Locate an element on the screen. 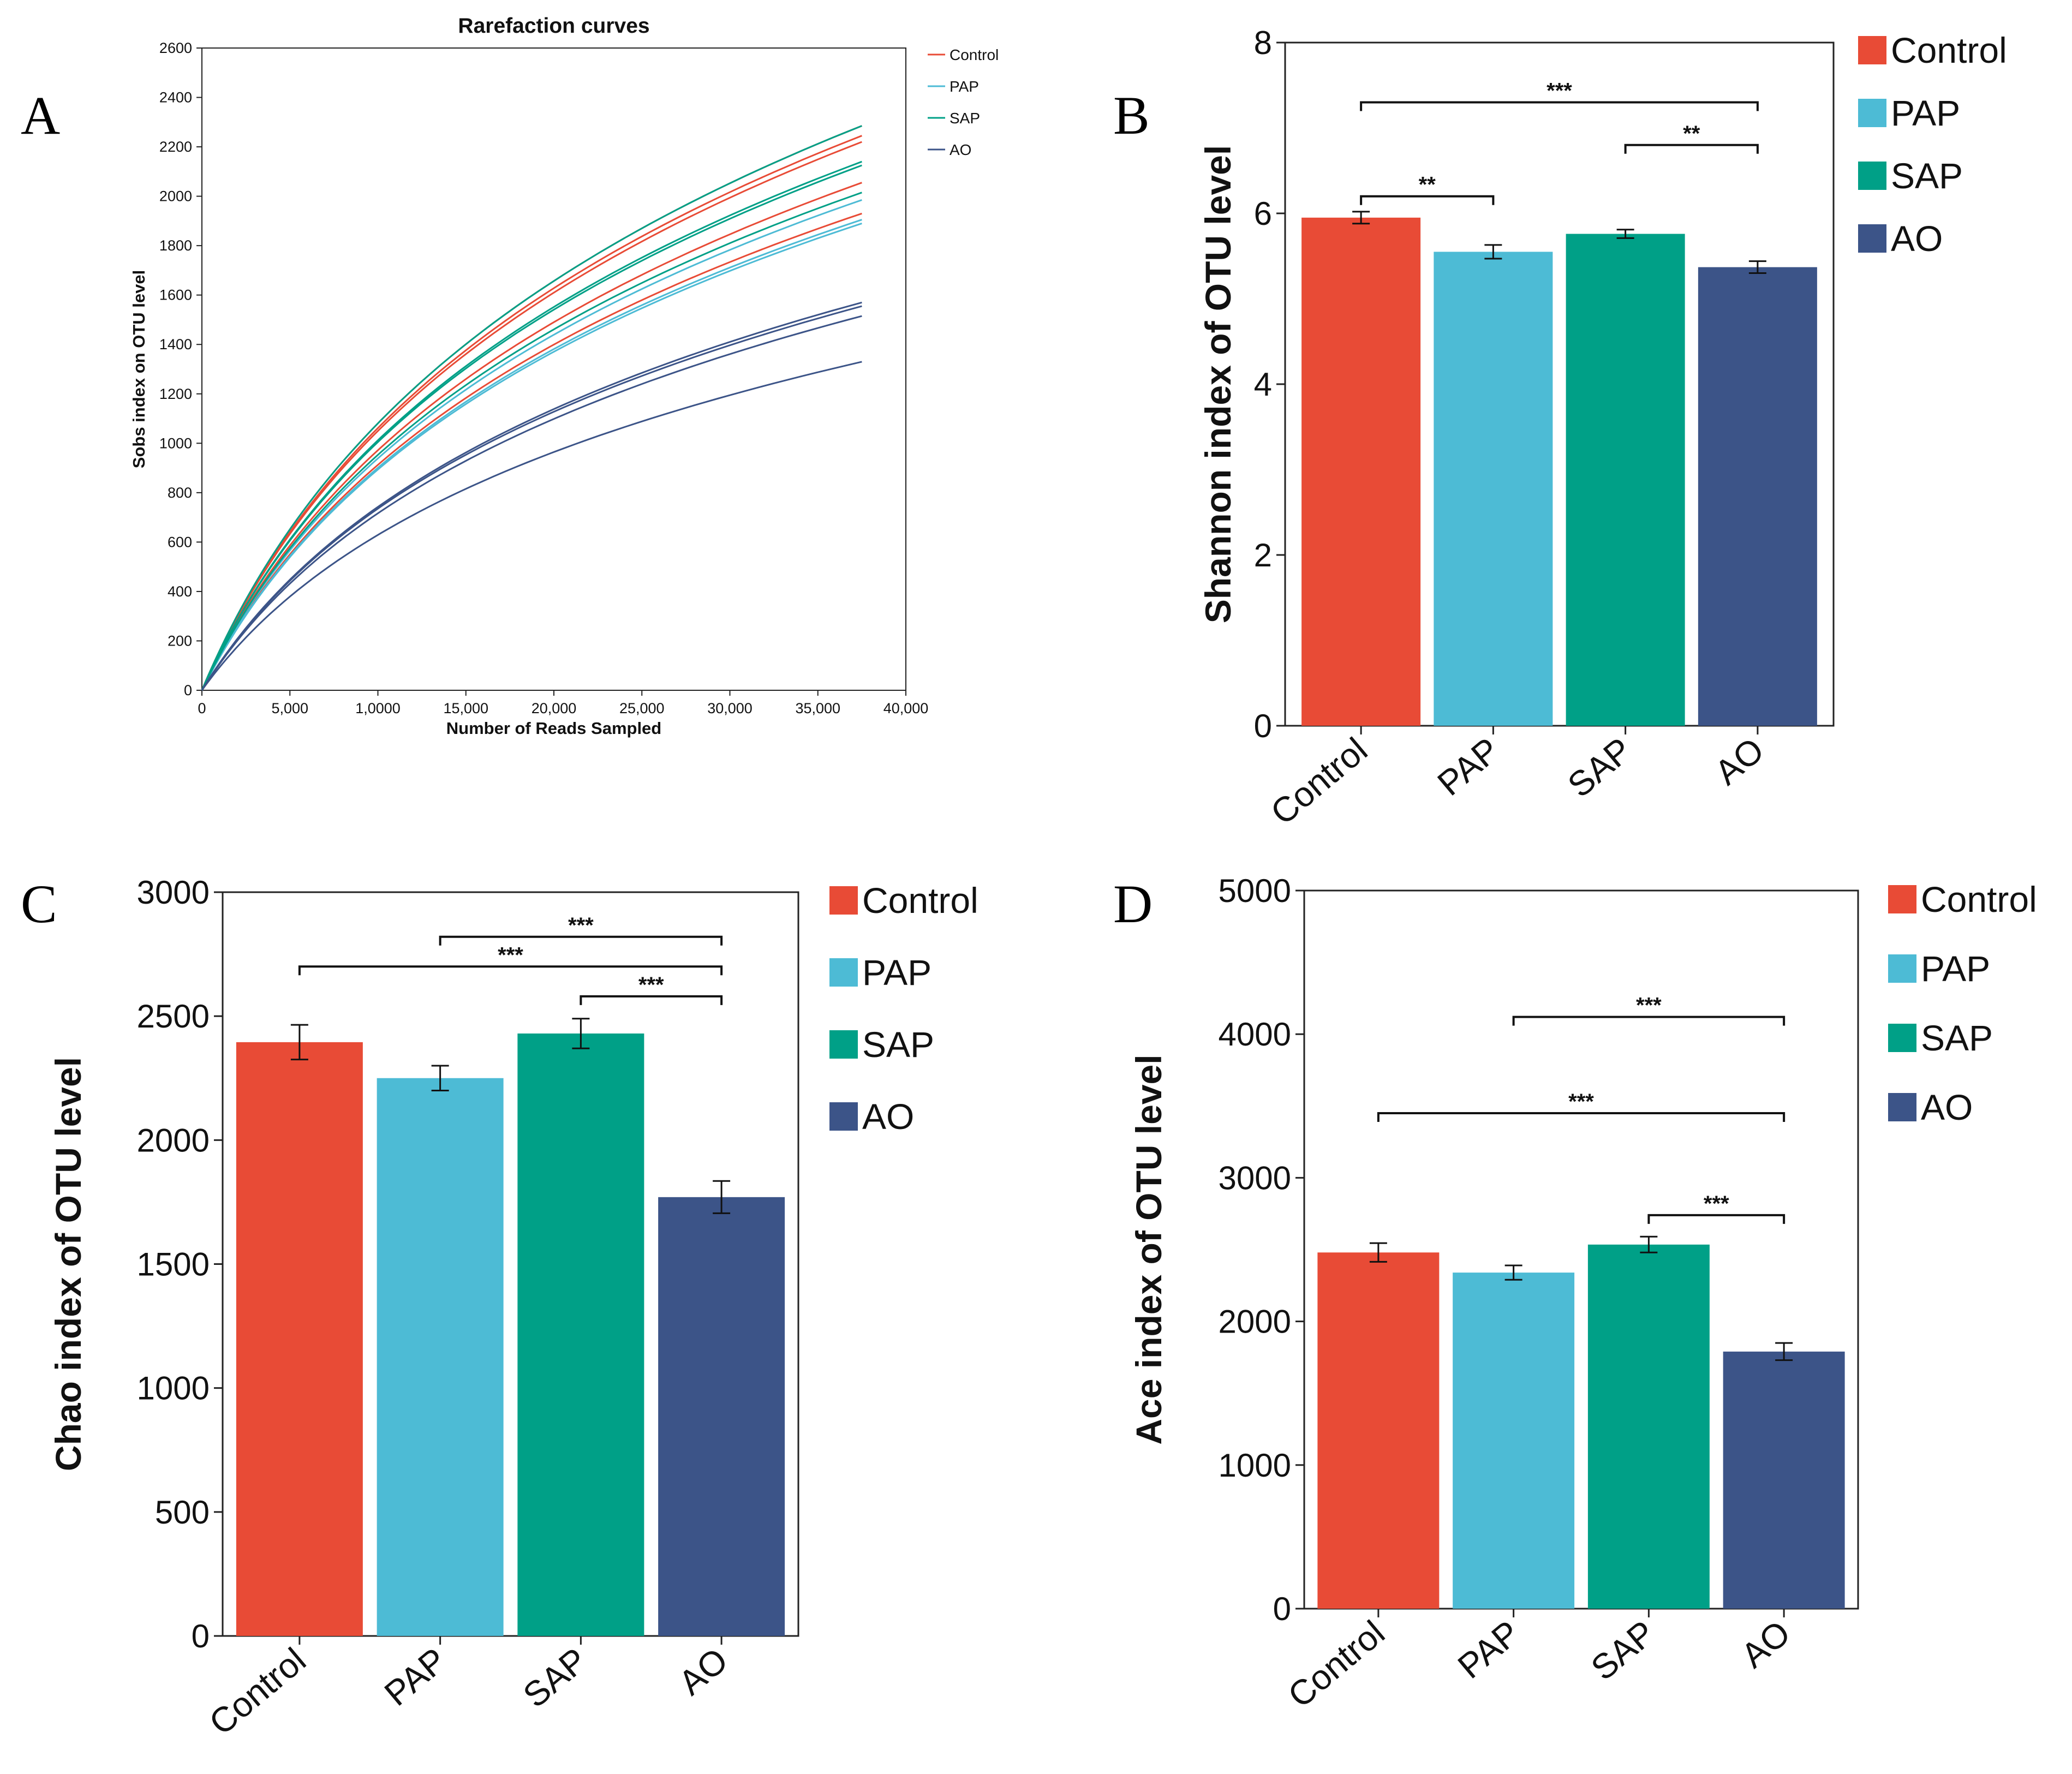  y-tick-label: 1200 is located at coordinates (175, 394).